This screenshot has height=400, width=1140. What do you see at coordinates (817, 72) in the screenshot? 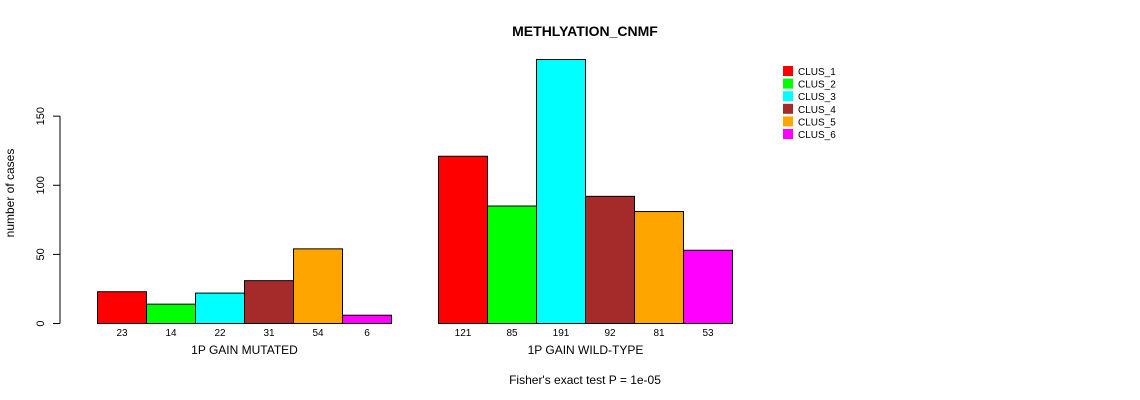
I see `legend-label: CLUS_1` at bounding box center [817, 72].